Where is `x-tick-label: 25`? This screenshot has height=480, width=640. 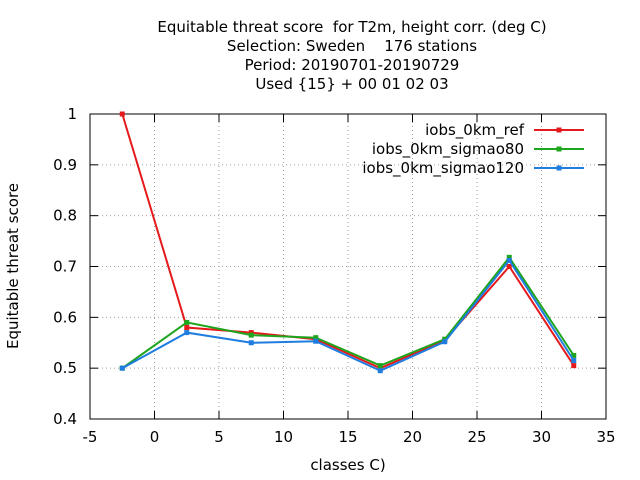
x-tick-label: 25 is located at coordinates (476, 437).